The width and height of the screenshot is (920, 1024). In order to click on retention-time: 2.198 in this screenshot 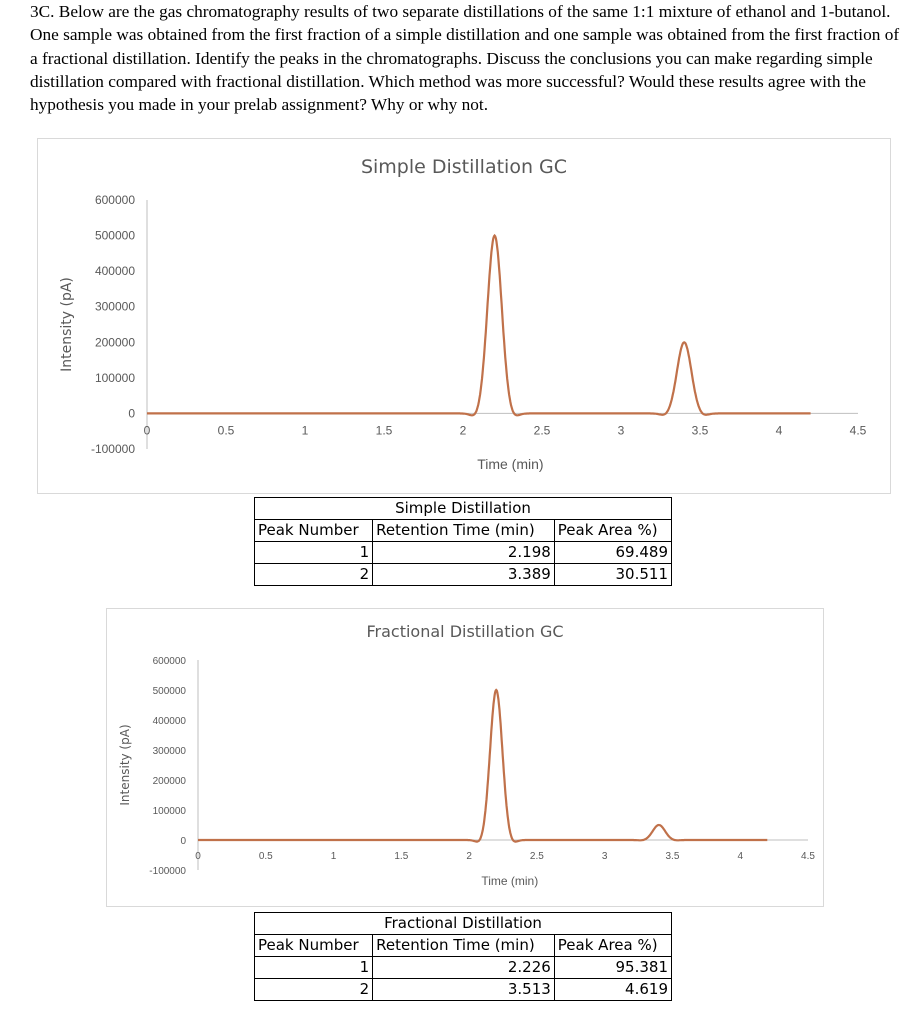, I will do `click(463, 552)`.